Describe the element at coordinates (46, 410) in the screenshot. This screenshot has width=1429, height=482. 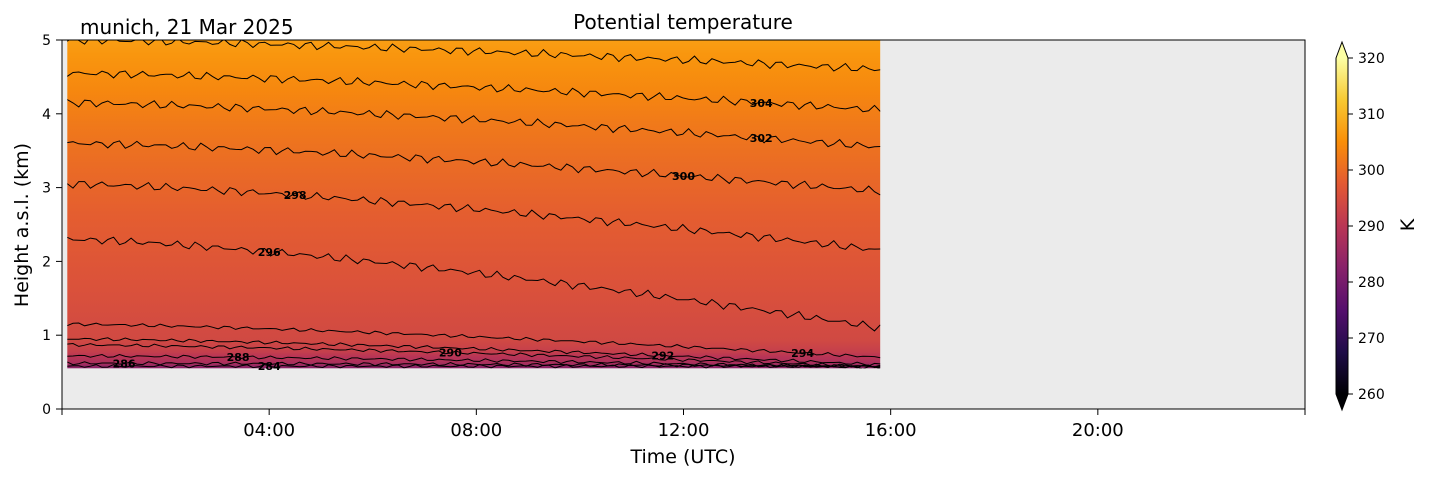
I see `y-tick-label: 0` at that location.